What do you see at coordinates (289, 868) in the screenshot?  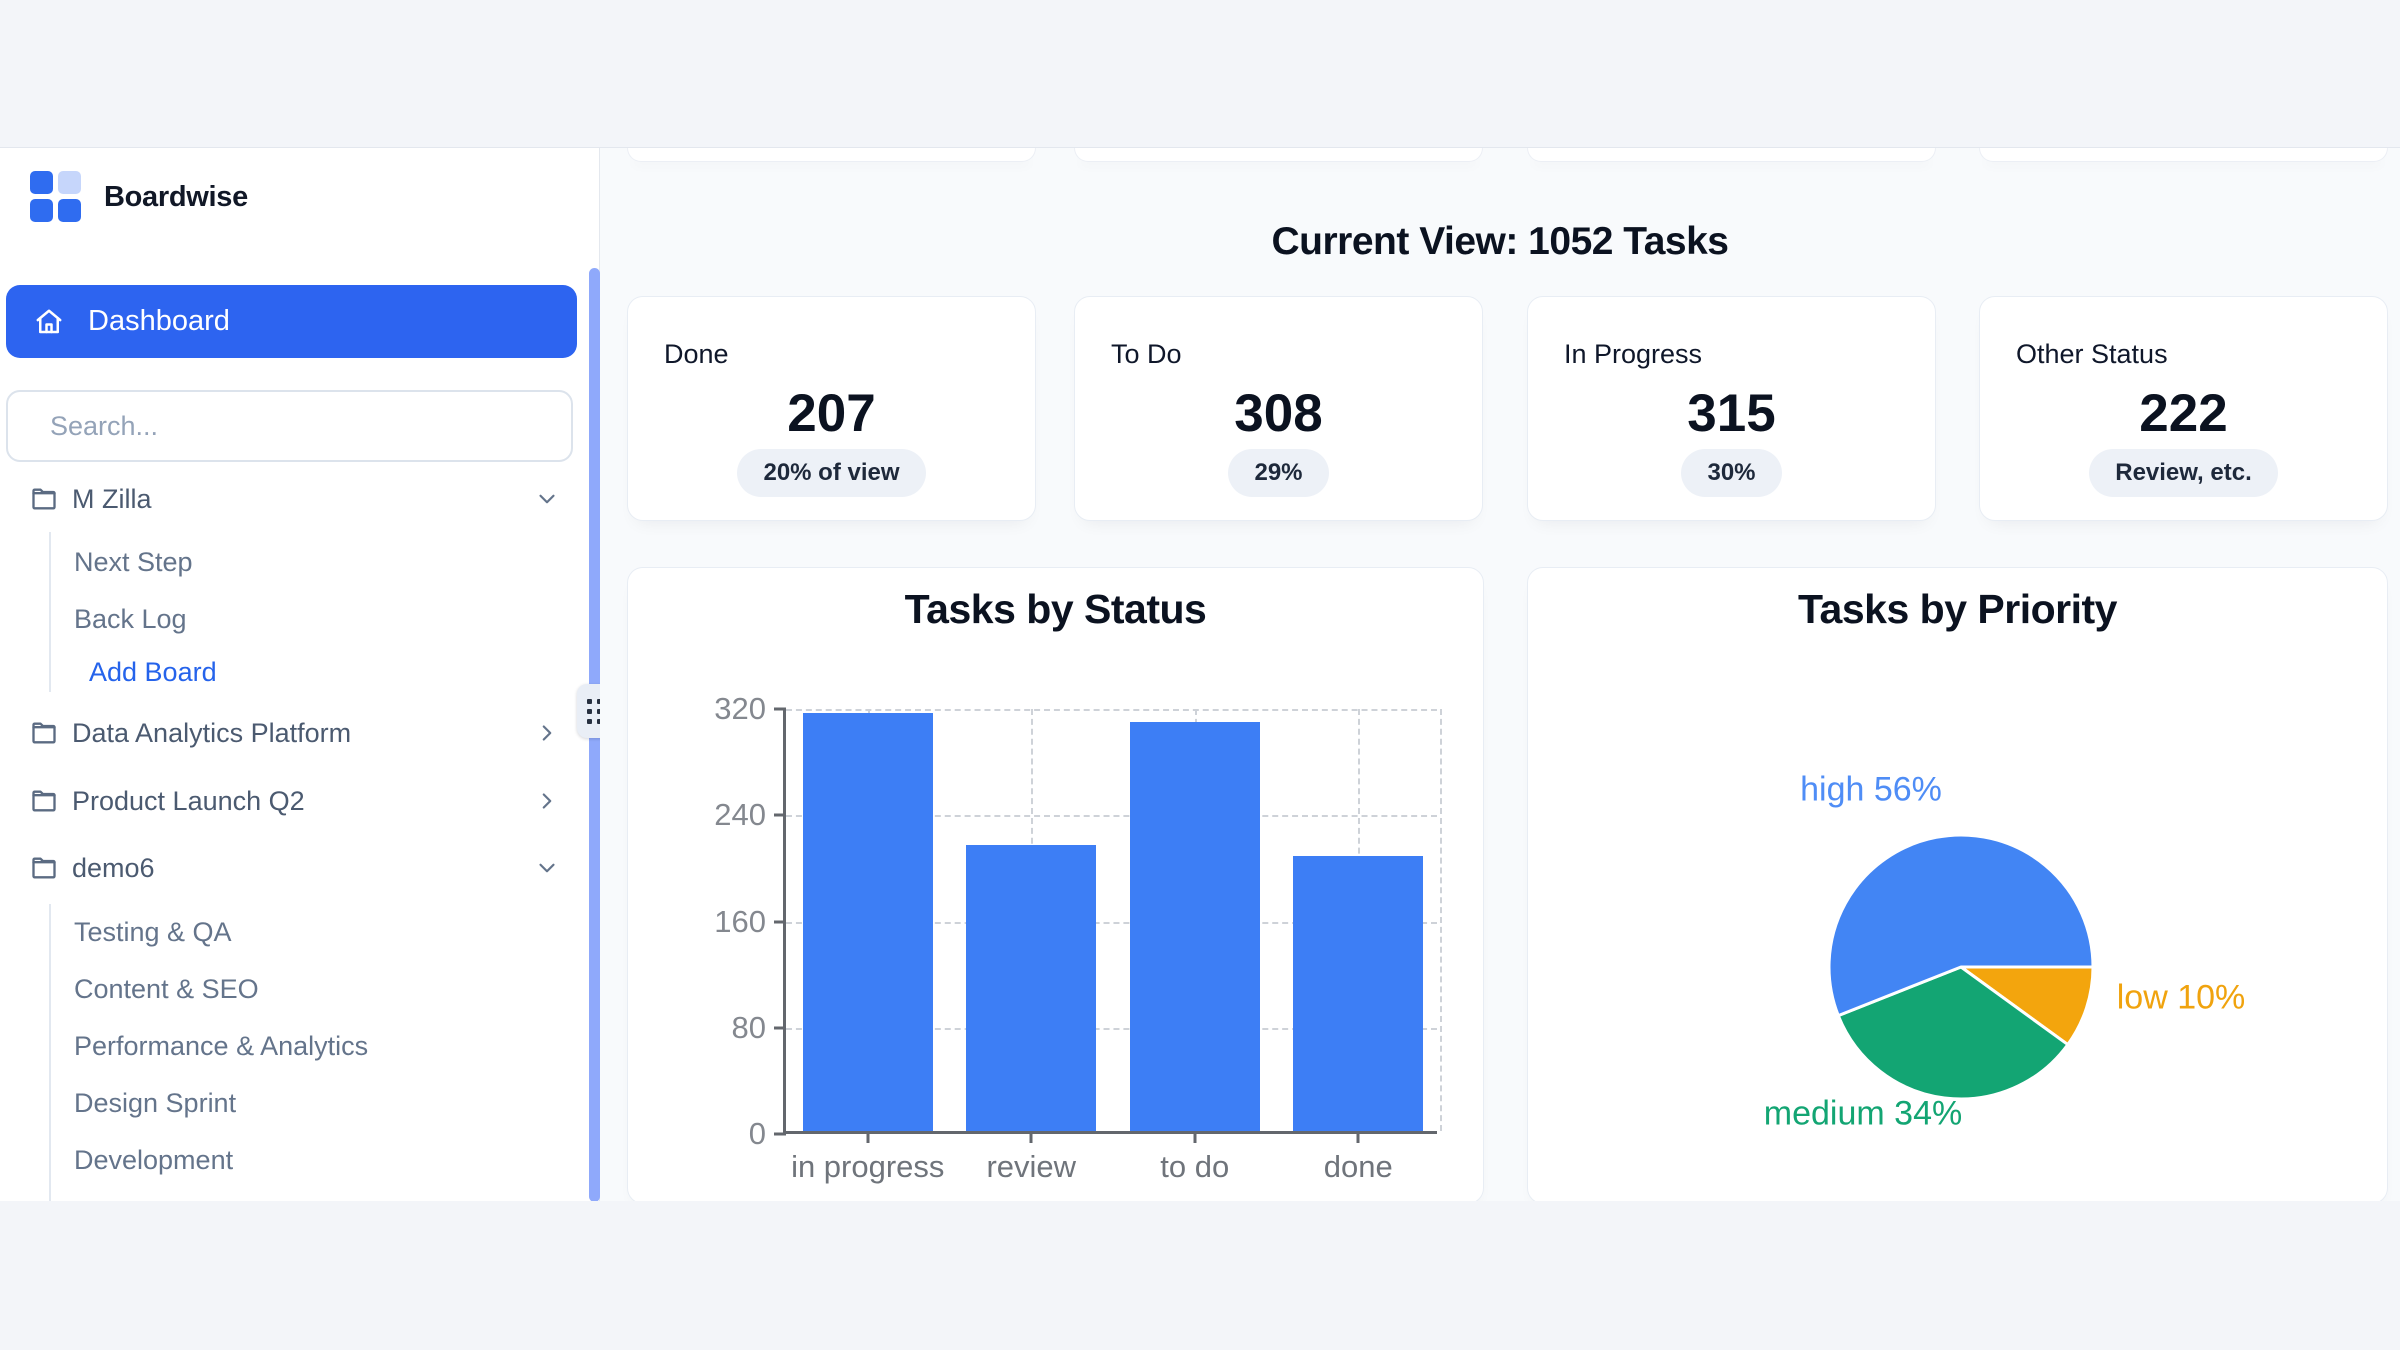 I see `sidebar-section-demo6: demo6` at bounding box center [289, 868].